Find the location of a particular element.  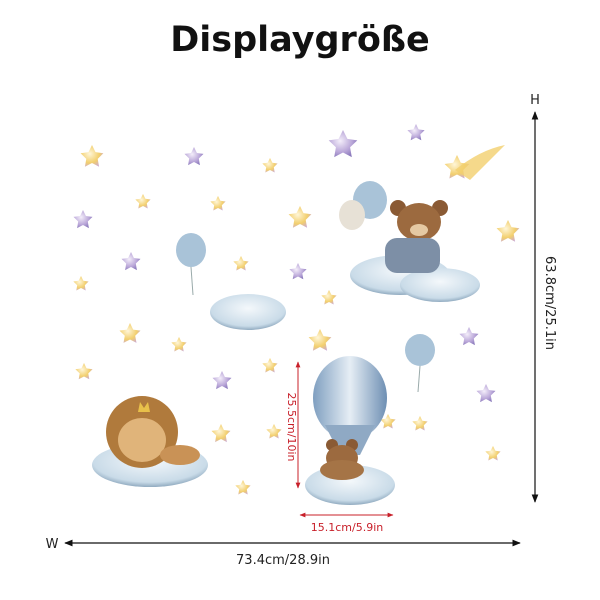

bear-top is located at coordinates (416, 236).